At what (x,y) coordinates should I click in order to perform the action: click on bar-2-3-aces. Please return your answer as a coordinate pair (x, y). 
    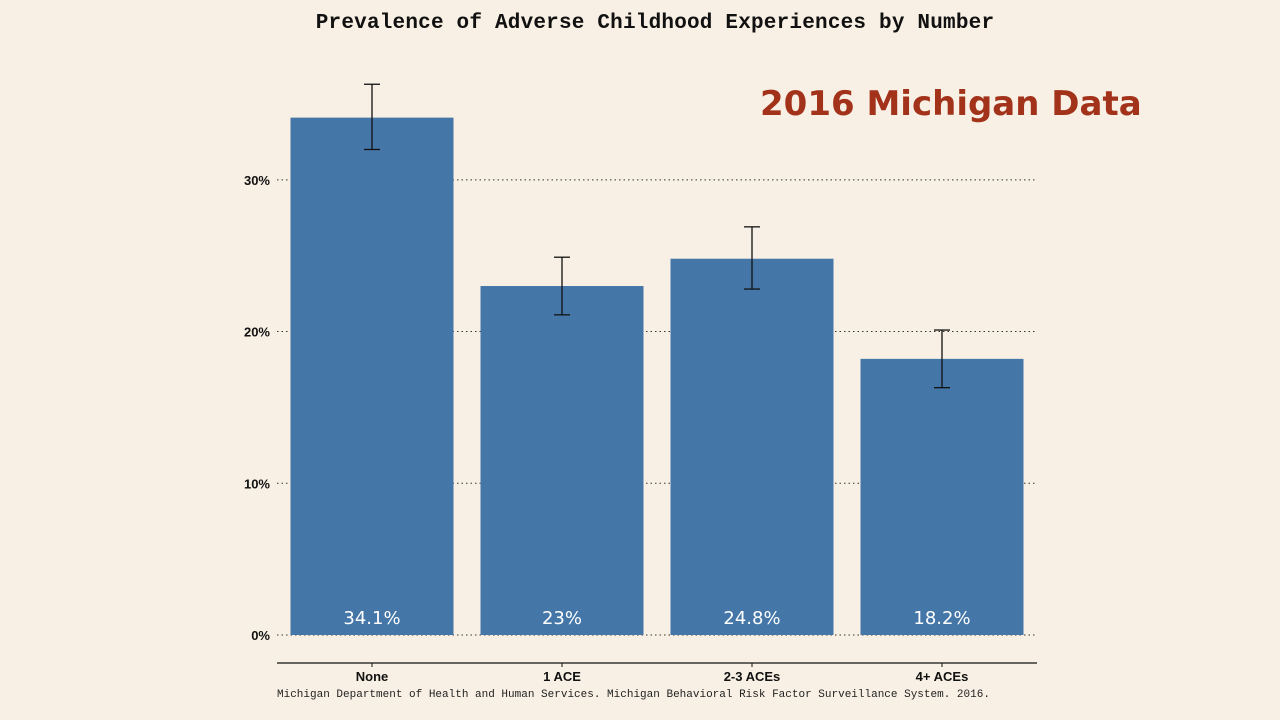
    Looking at the image, I should click on (752, 446).